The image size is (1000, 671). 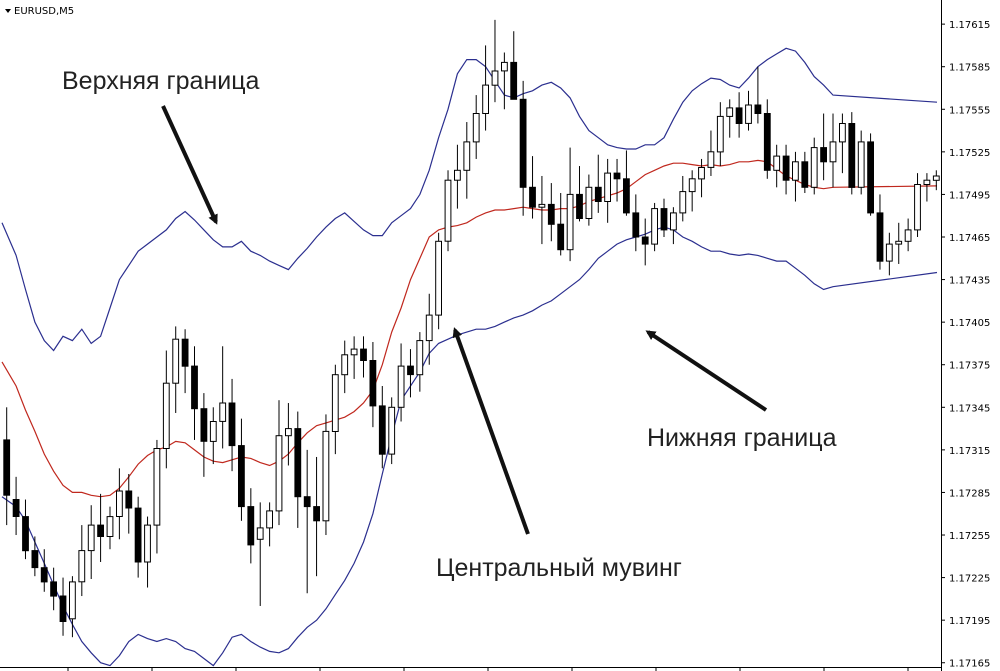 I want to click on y-tick-label: 1.17375, so click(x=969, y=366).